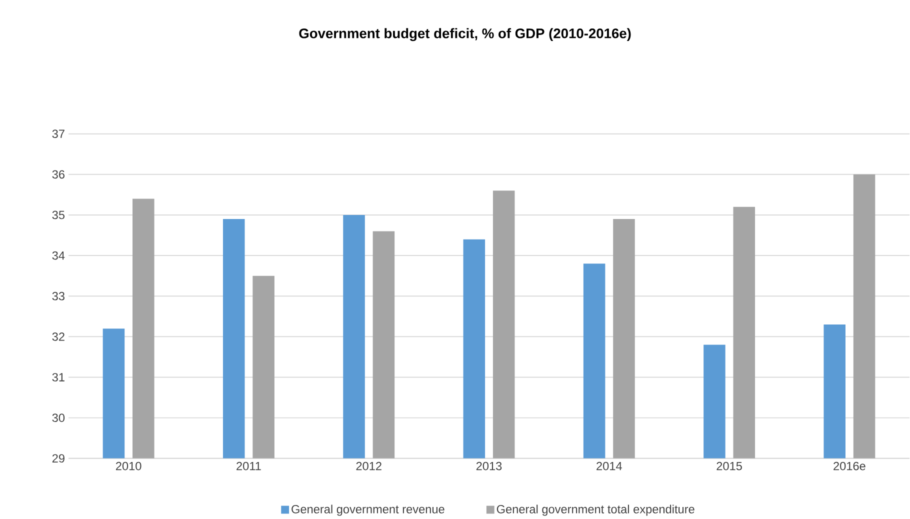  Describe the element at coordinates (129, 466) in the screenshot. I see `x-tick-label: 2010` at that location.